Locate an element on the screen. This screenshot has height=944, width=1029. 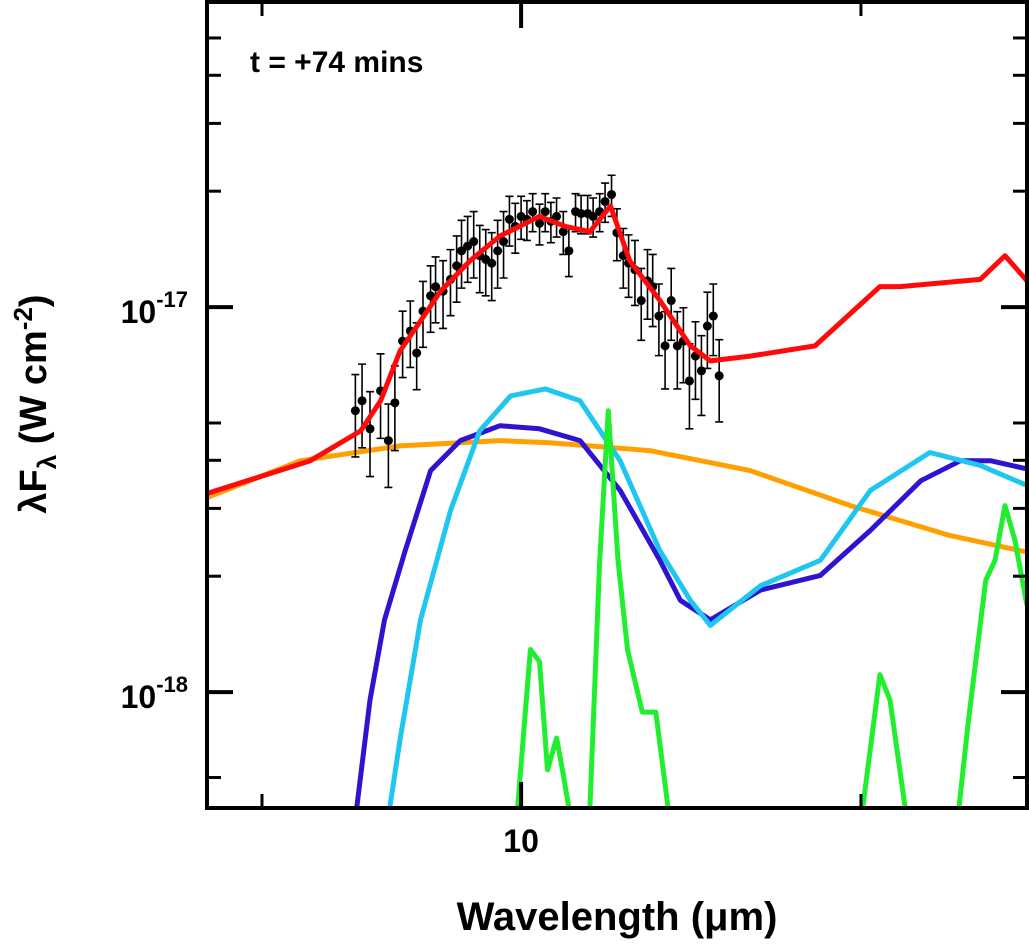
y-tick-label: 10-18 is located at coordinates (154, 693).